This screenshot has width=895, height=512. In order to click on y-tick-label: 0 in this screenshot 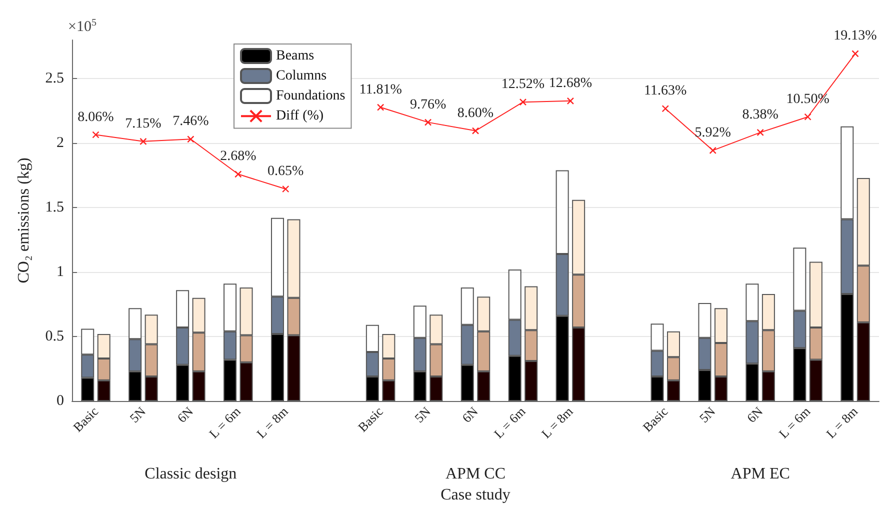, I will do `click(60, 401)`.